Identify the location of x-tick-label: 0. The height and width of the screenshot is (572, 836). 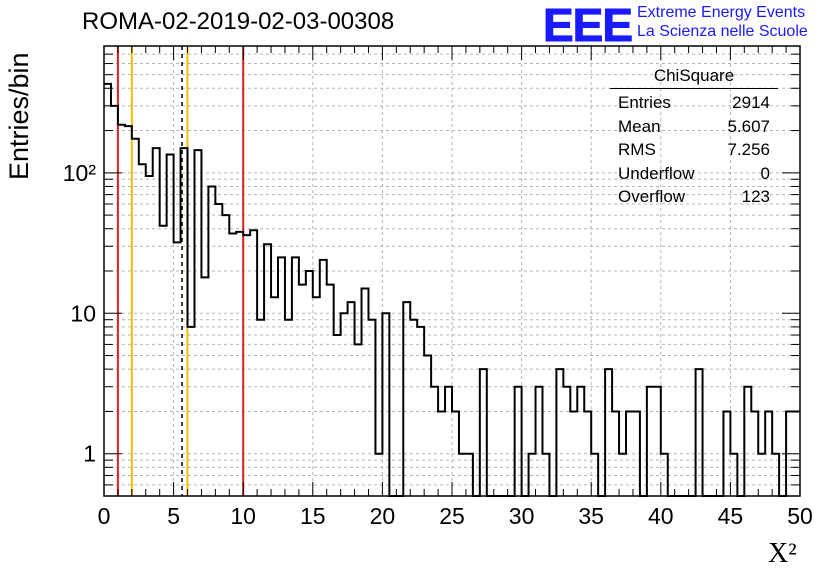
(104, 516).